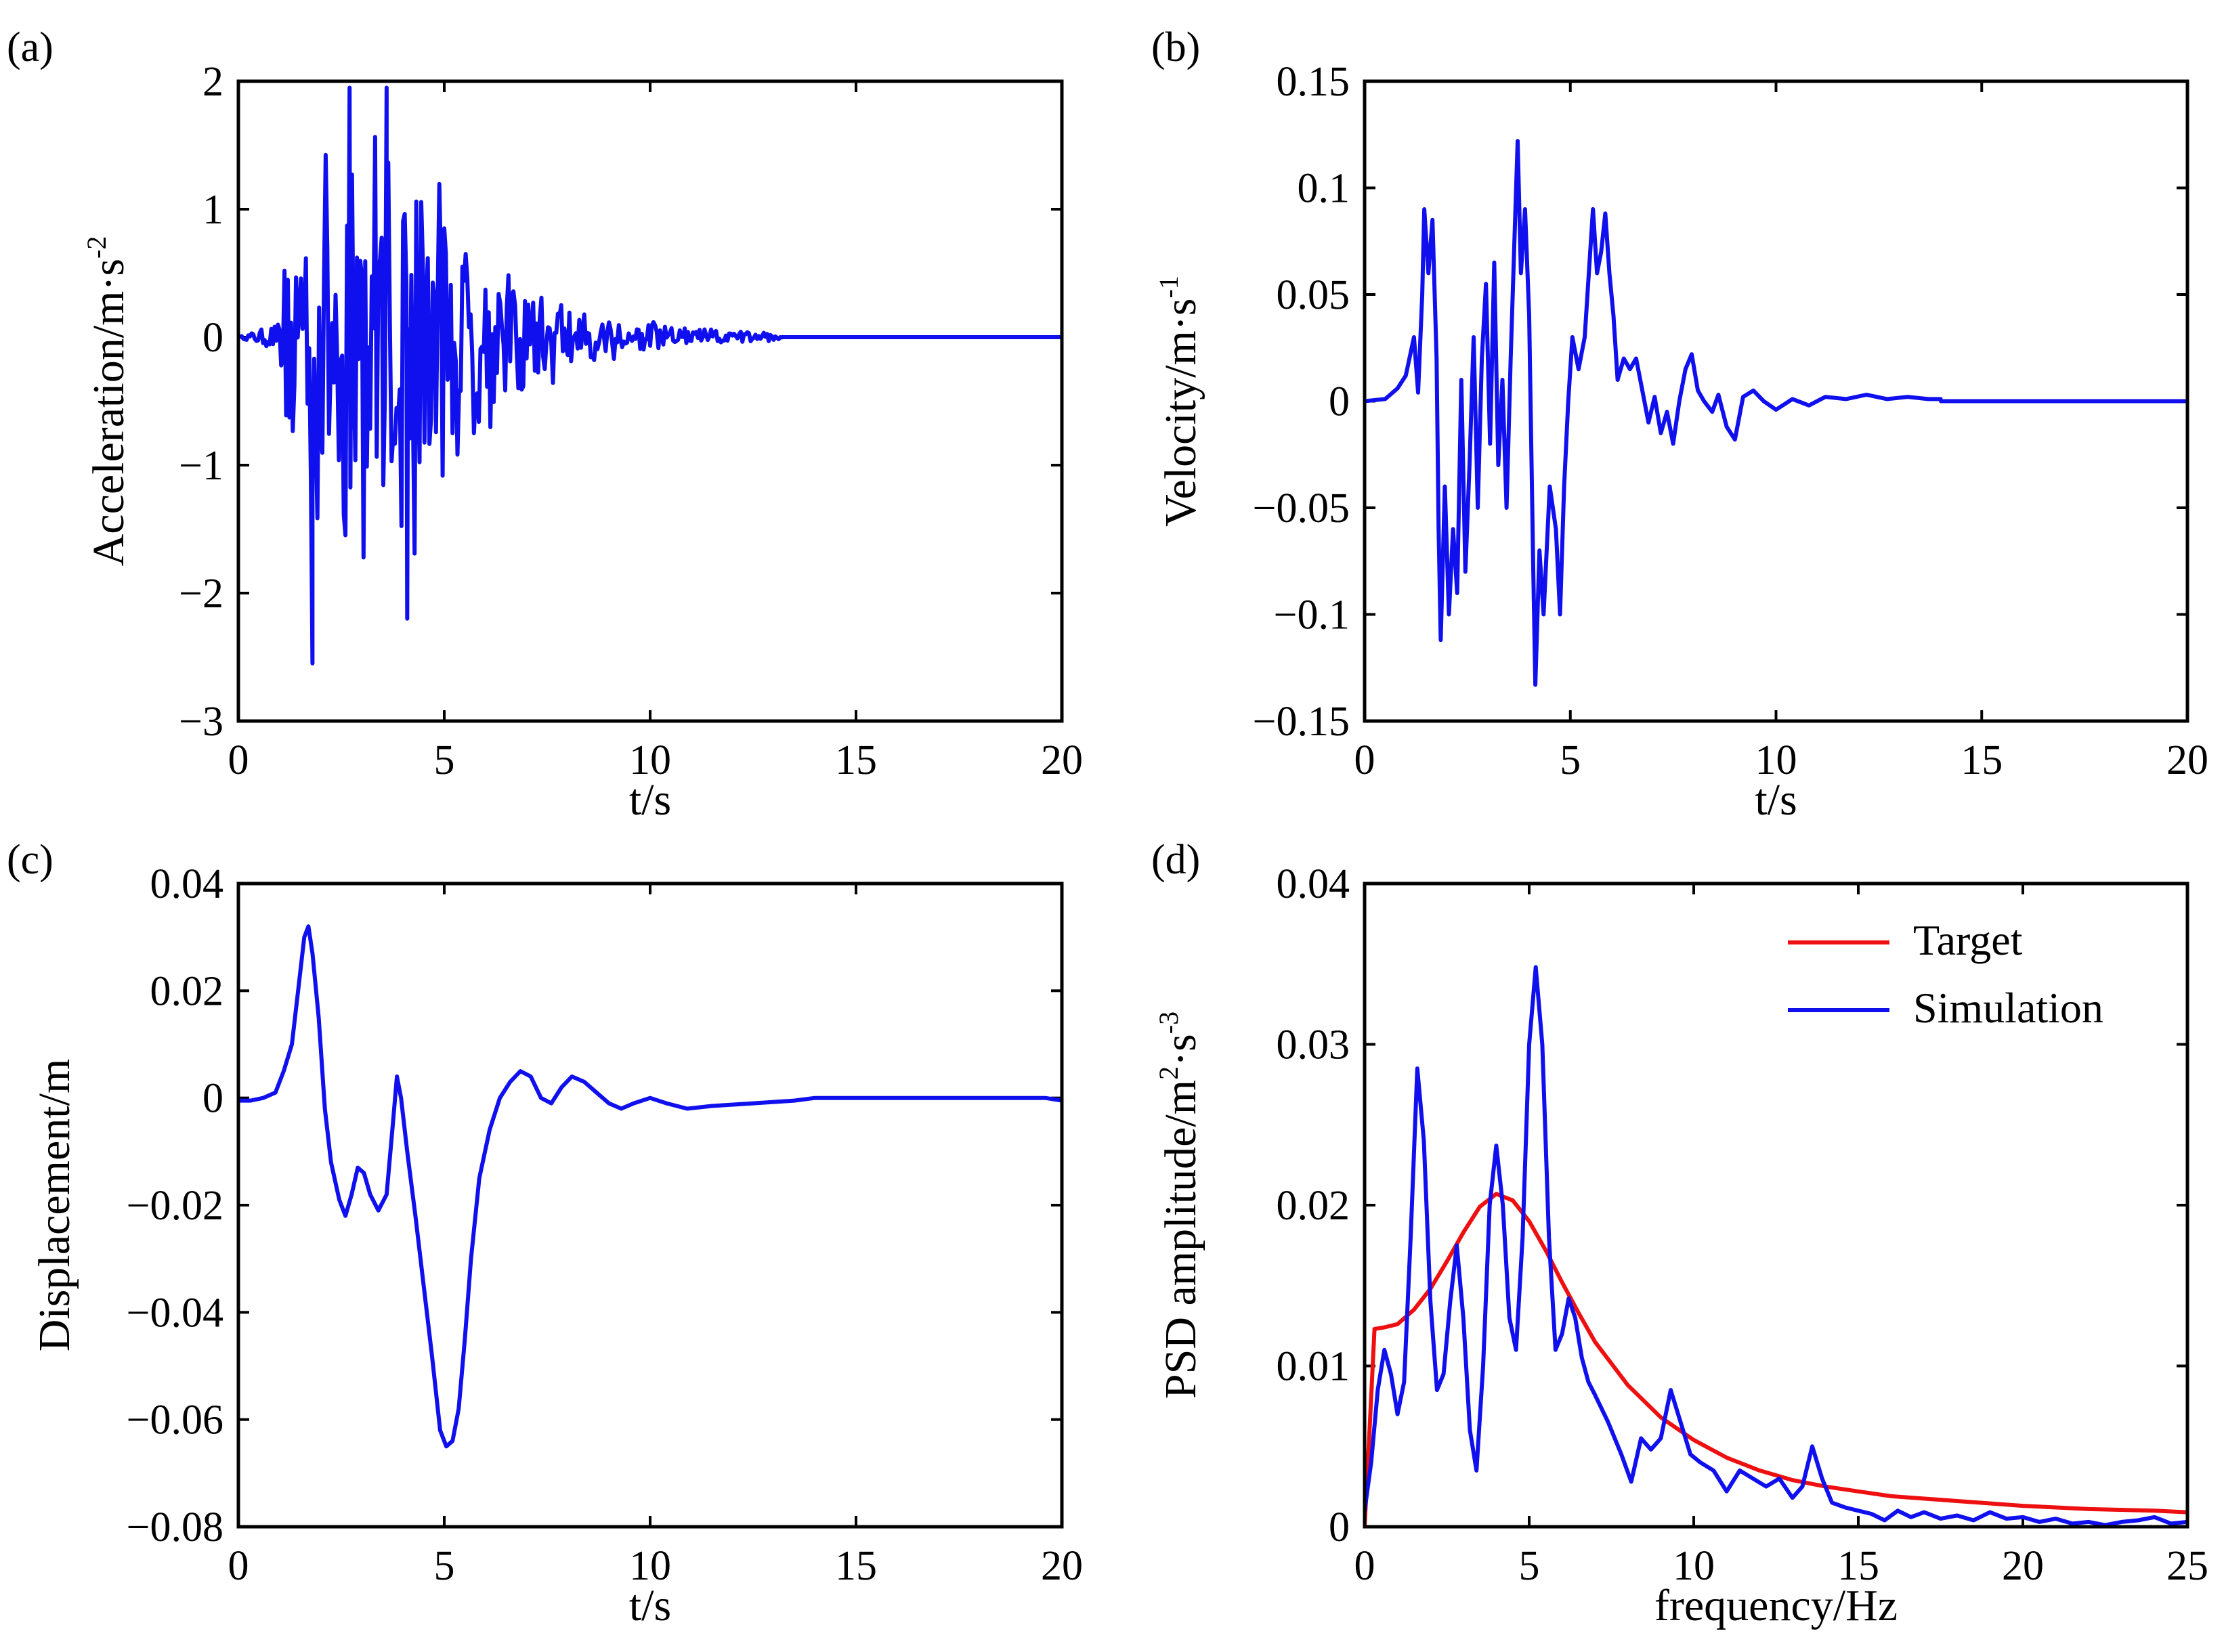 This screenshot has width=2224, height=1652. Describe the element at coordinates (201, 466) in the screenshot. I see `y-tick-label: −1` at that location.